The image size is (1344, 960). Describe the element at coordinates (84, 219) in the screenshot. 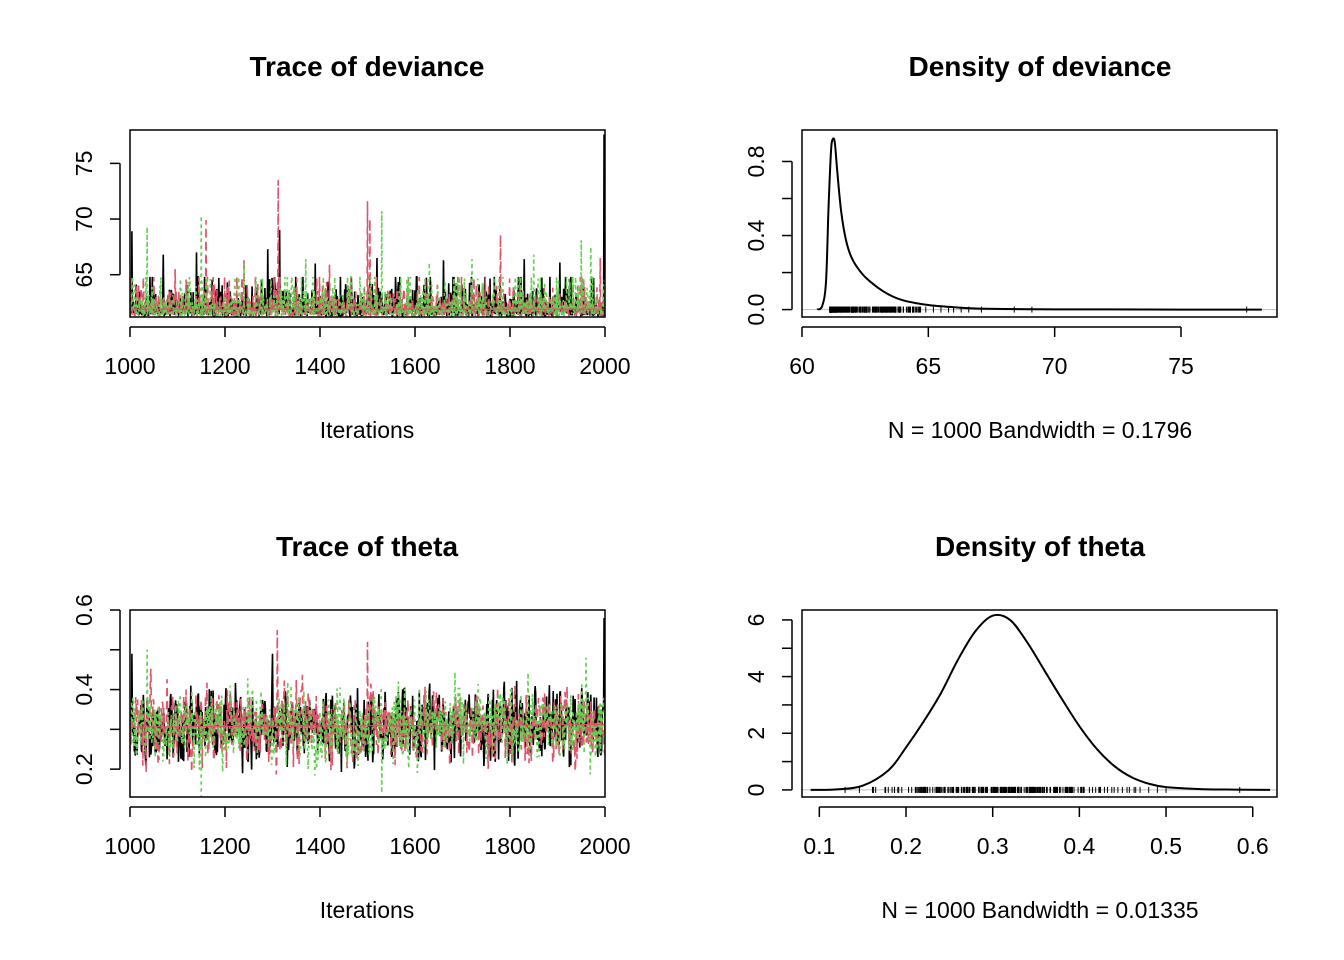

I see `y-tick-label: 70` at that location.